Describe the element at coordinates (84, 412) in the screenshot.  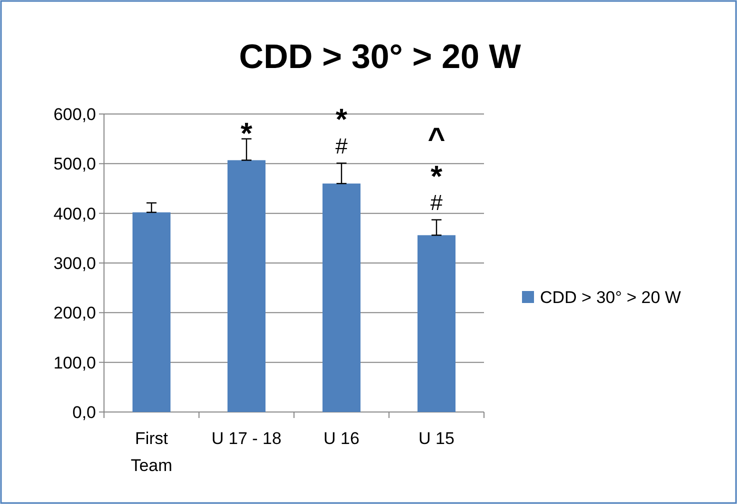
I see `y-tick-label: 0,0` at that location.